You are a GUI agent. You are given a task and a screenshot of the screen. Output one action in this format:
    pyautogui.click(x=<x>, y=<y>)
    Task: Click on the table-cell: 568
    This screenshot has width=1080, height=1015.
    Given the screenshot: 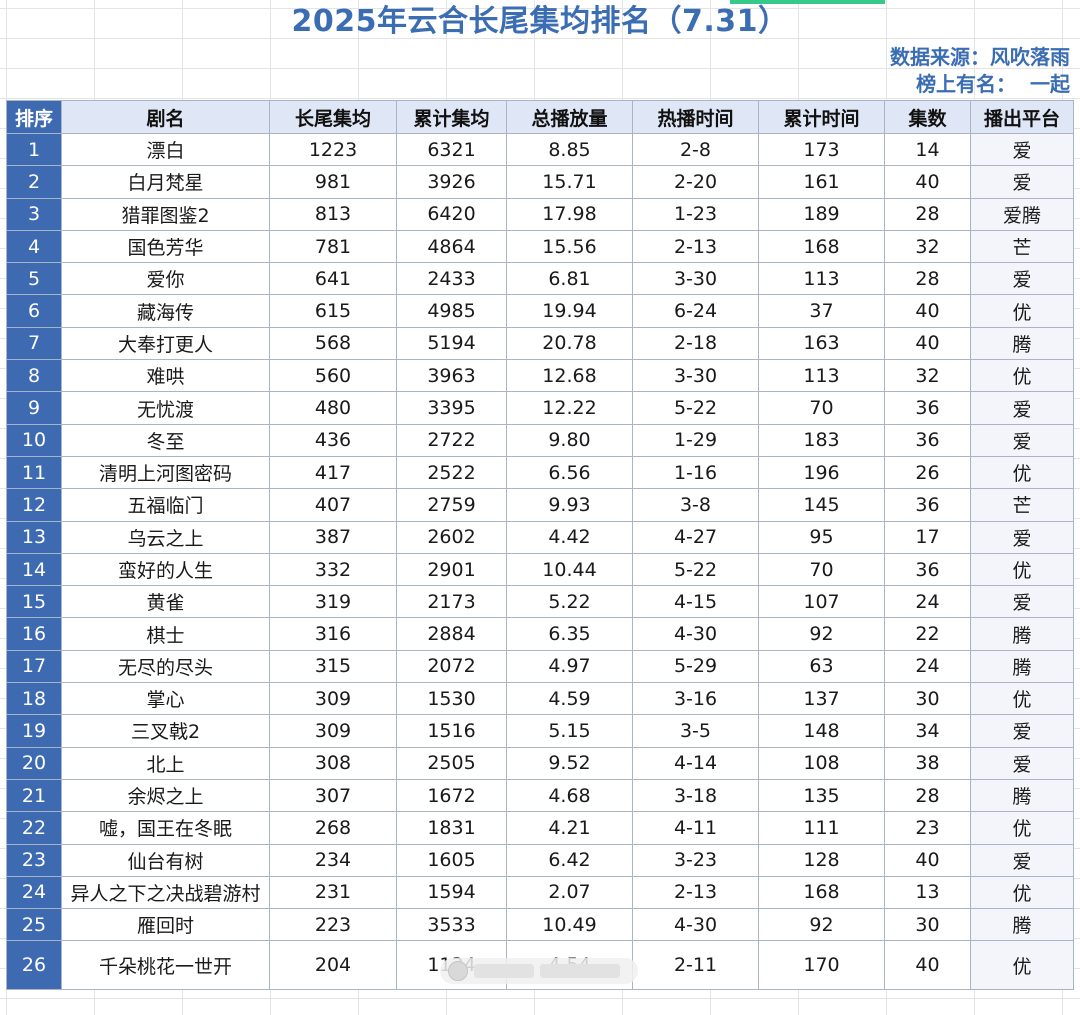 What is the action you would take?
    pyautogui.click(x=333, y=343)
    